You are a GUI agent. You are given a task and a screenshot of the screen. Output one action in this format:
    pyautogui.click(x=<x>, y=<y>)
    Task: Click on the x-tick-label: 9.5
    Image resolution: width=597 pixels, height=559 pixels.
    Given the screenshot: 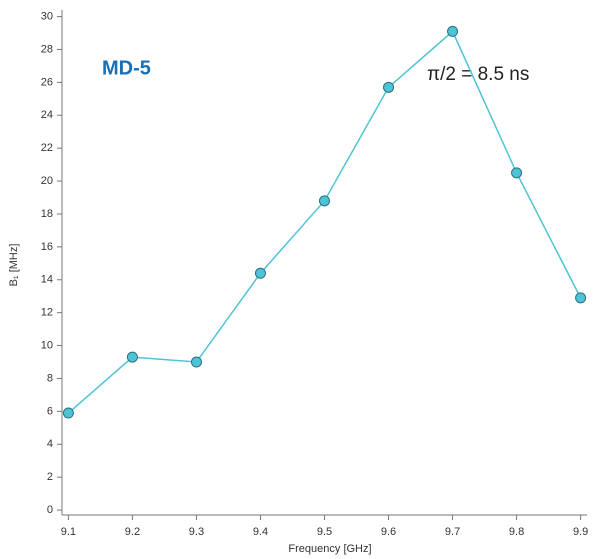 What is the action you would take?
    pyautogui.click(x=324, y=532)
    